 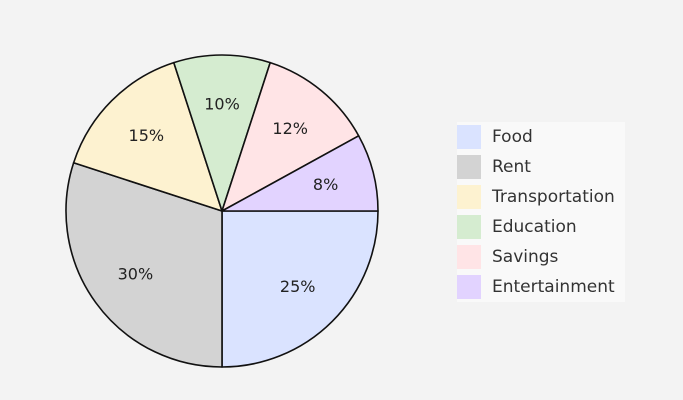 What do you see at coordinates (469, 257) in the screenshot?
I see `legend-swatch-savings` at bounding box center [469, 257].